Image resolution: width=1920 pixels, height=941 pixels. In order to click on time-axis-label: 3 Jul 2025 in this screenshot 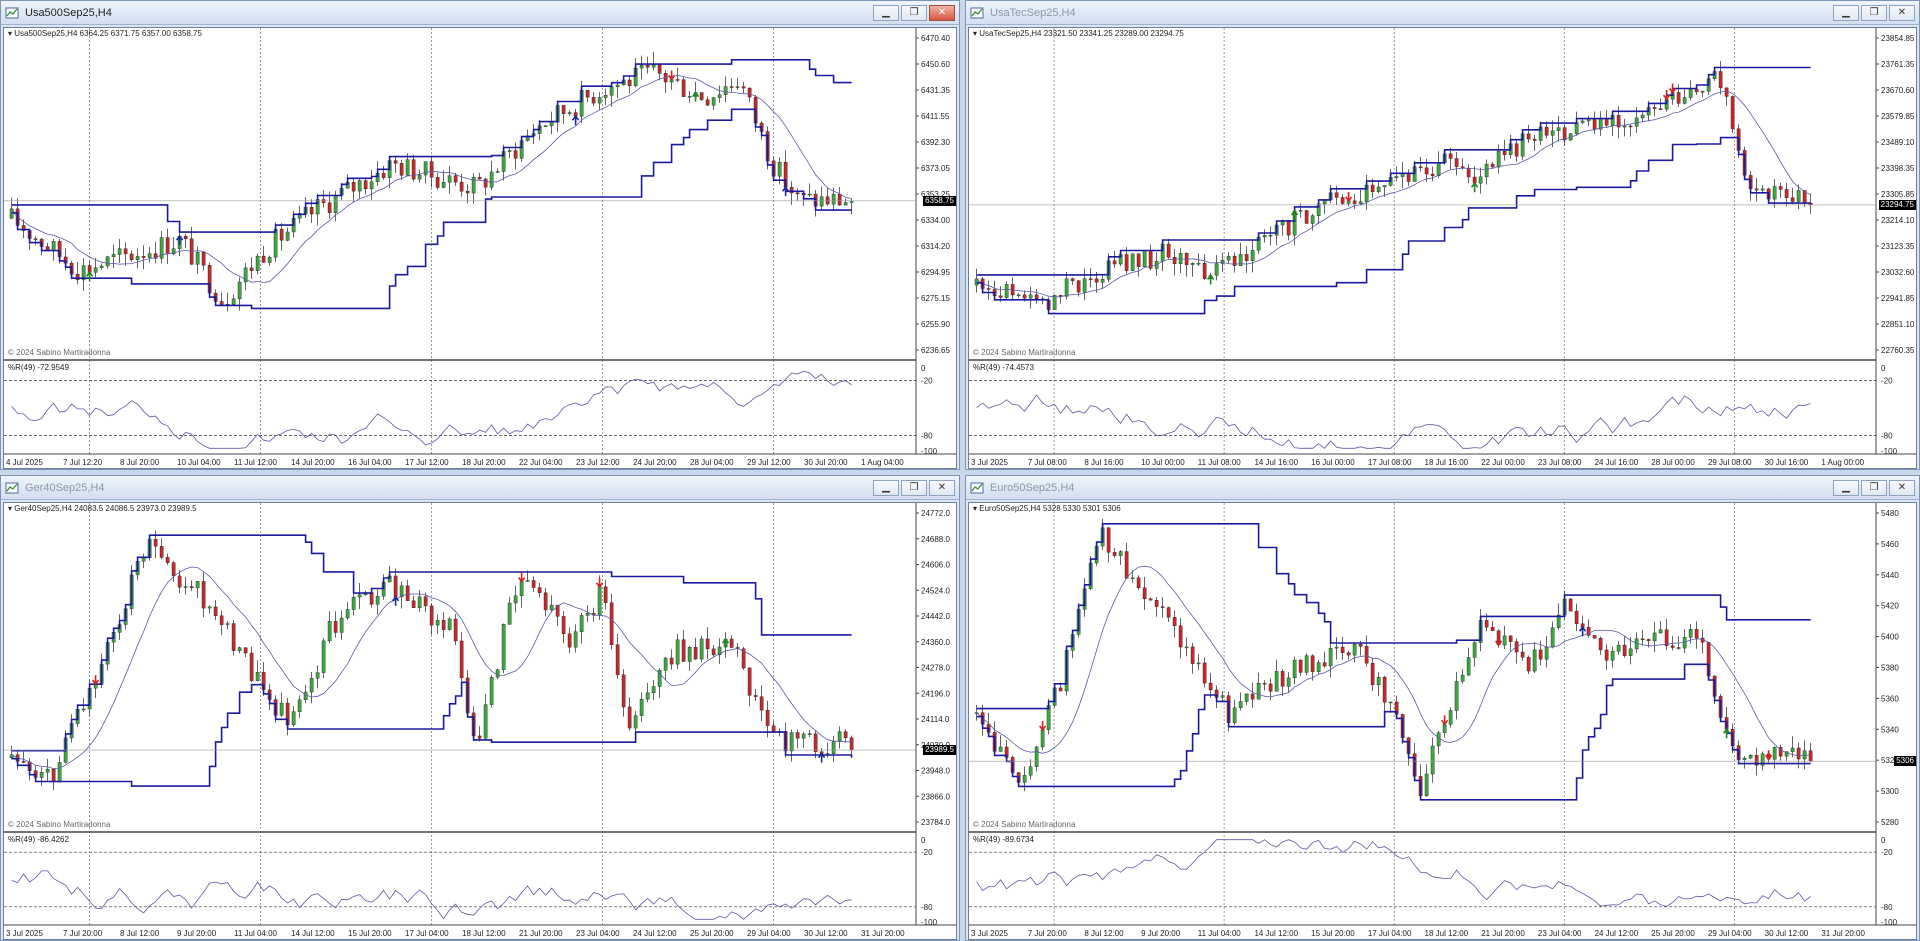, I will do `click(989, 462)`.